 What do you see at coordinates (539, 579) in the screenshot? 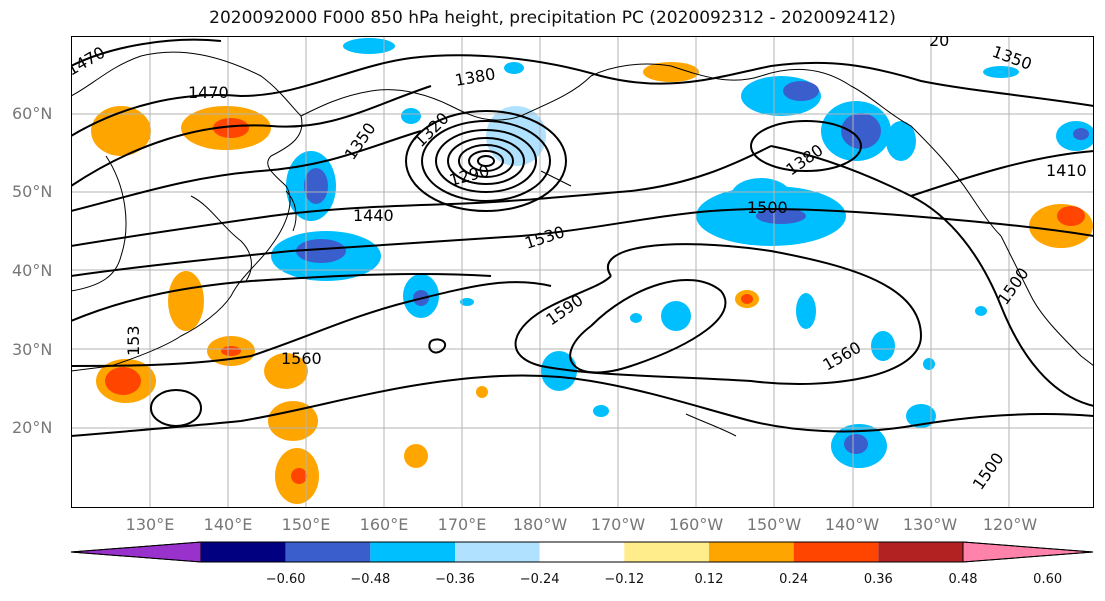
I see `colorbar-tick-label: −0.24` at bounding box center [539, 579].